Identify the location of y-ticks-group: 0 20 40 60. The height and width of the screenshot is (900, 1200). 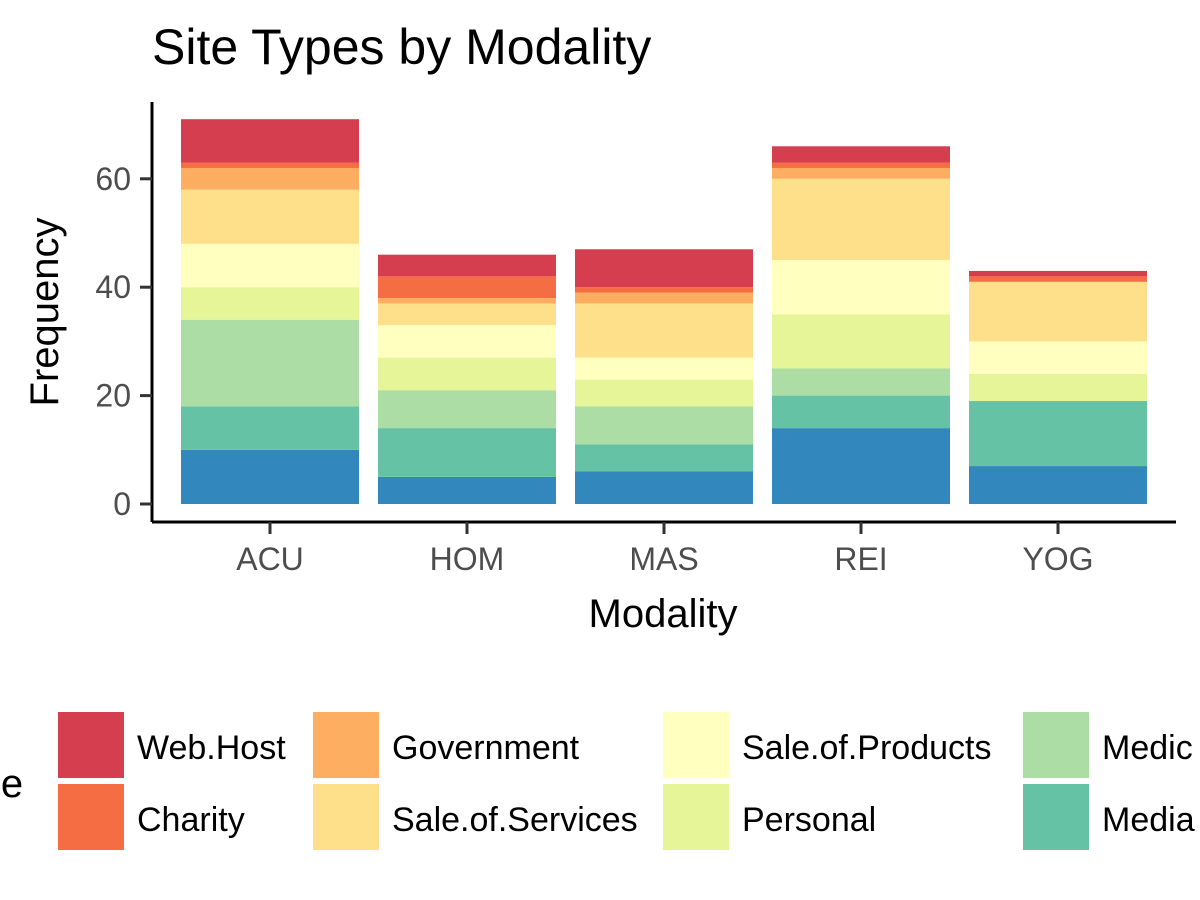
(123, 341).